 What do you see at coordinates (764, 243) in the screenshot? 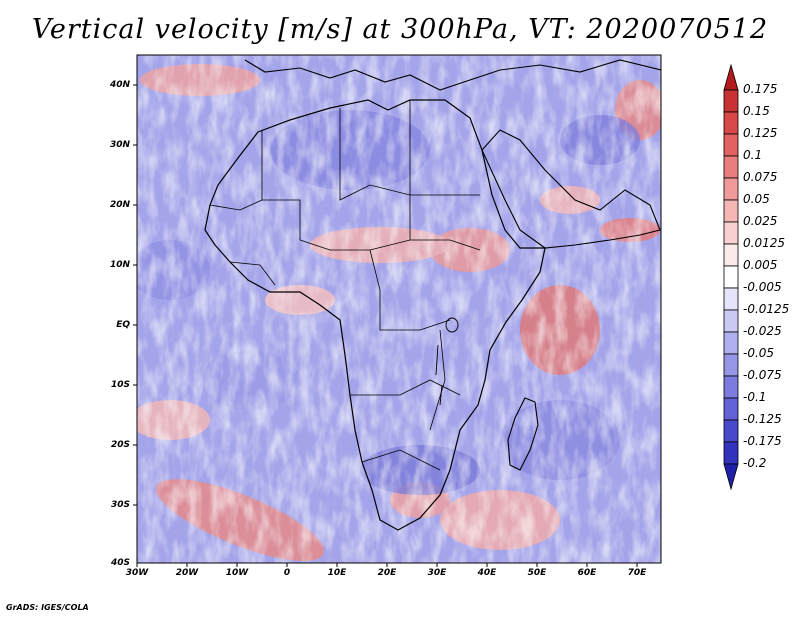
I see `colorbar-label: 0.0125` at bounding box center [764, 243].